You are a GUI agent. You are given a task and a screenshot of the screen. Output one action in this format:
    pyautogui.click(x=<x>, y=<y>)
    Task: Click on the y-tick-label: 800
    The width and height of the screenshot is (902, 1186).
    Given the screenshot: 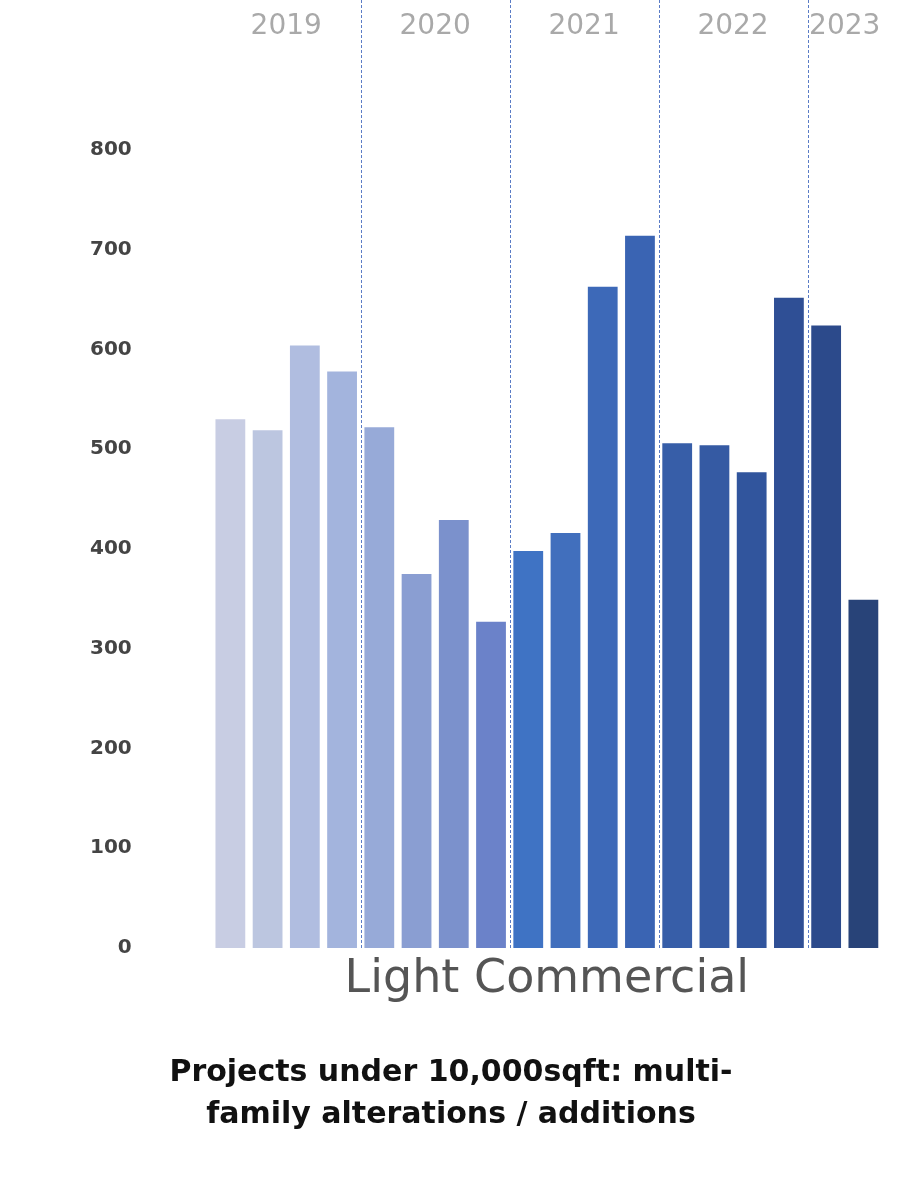 What is the action you would take?
    pyautogui.click(x=111, y=148)
    